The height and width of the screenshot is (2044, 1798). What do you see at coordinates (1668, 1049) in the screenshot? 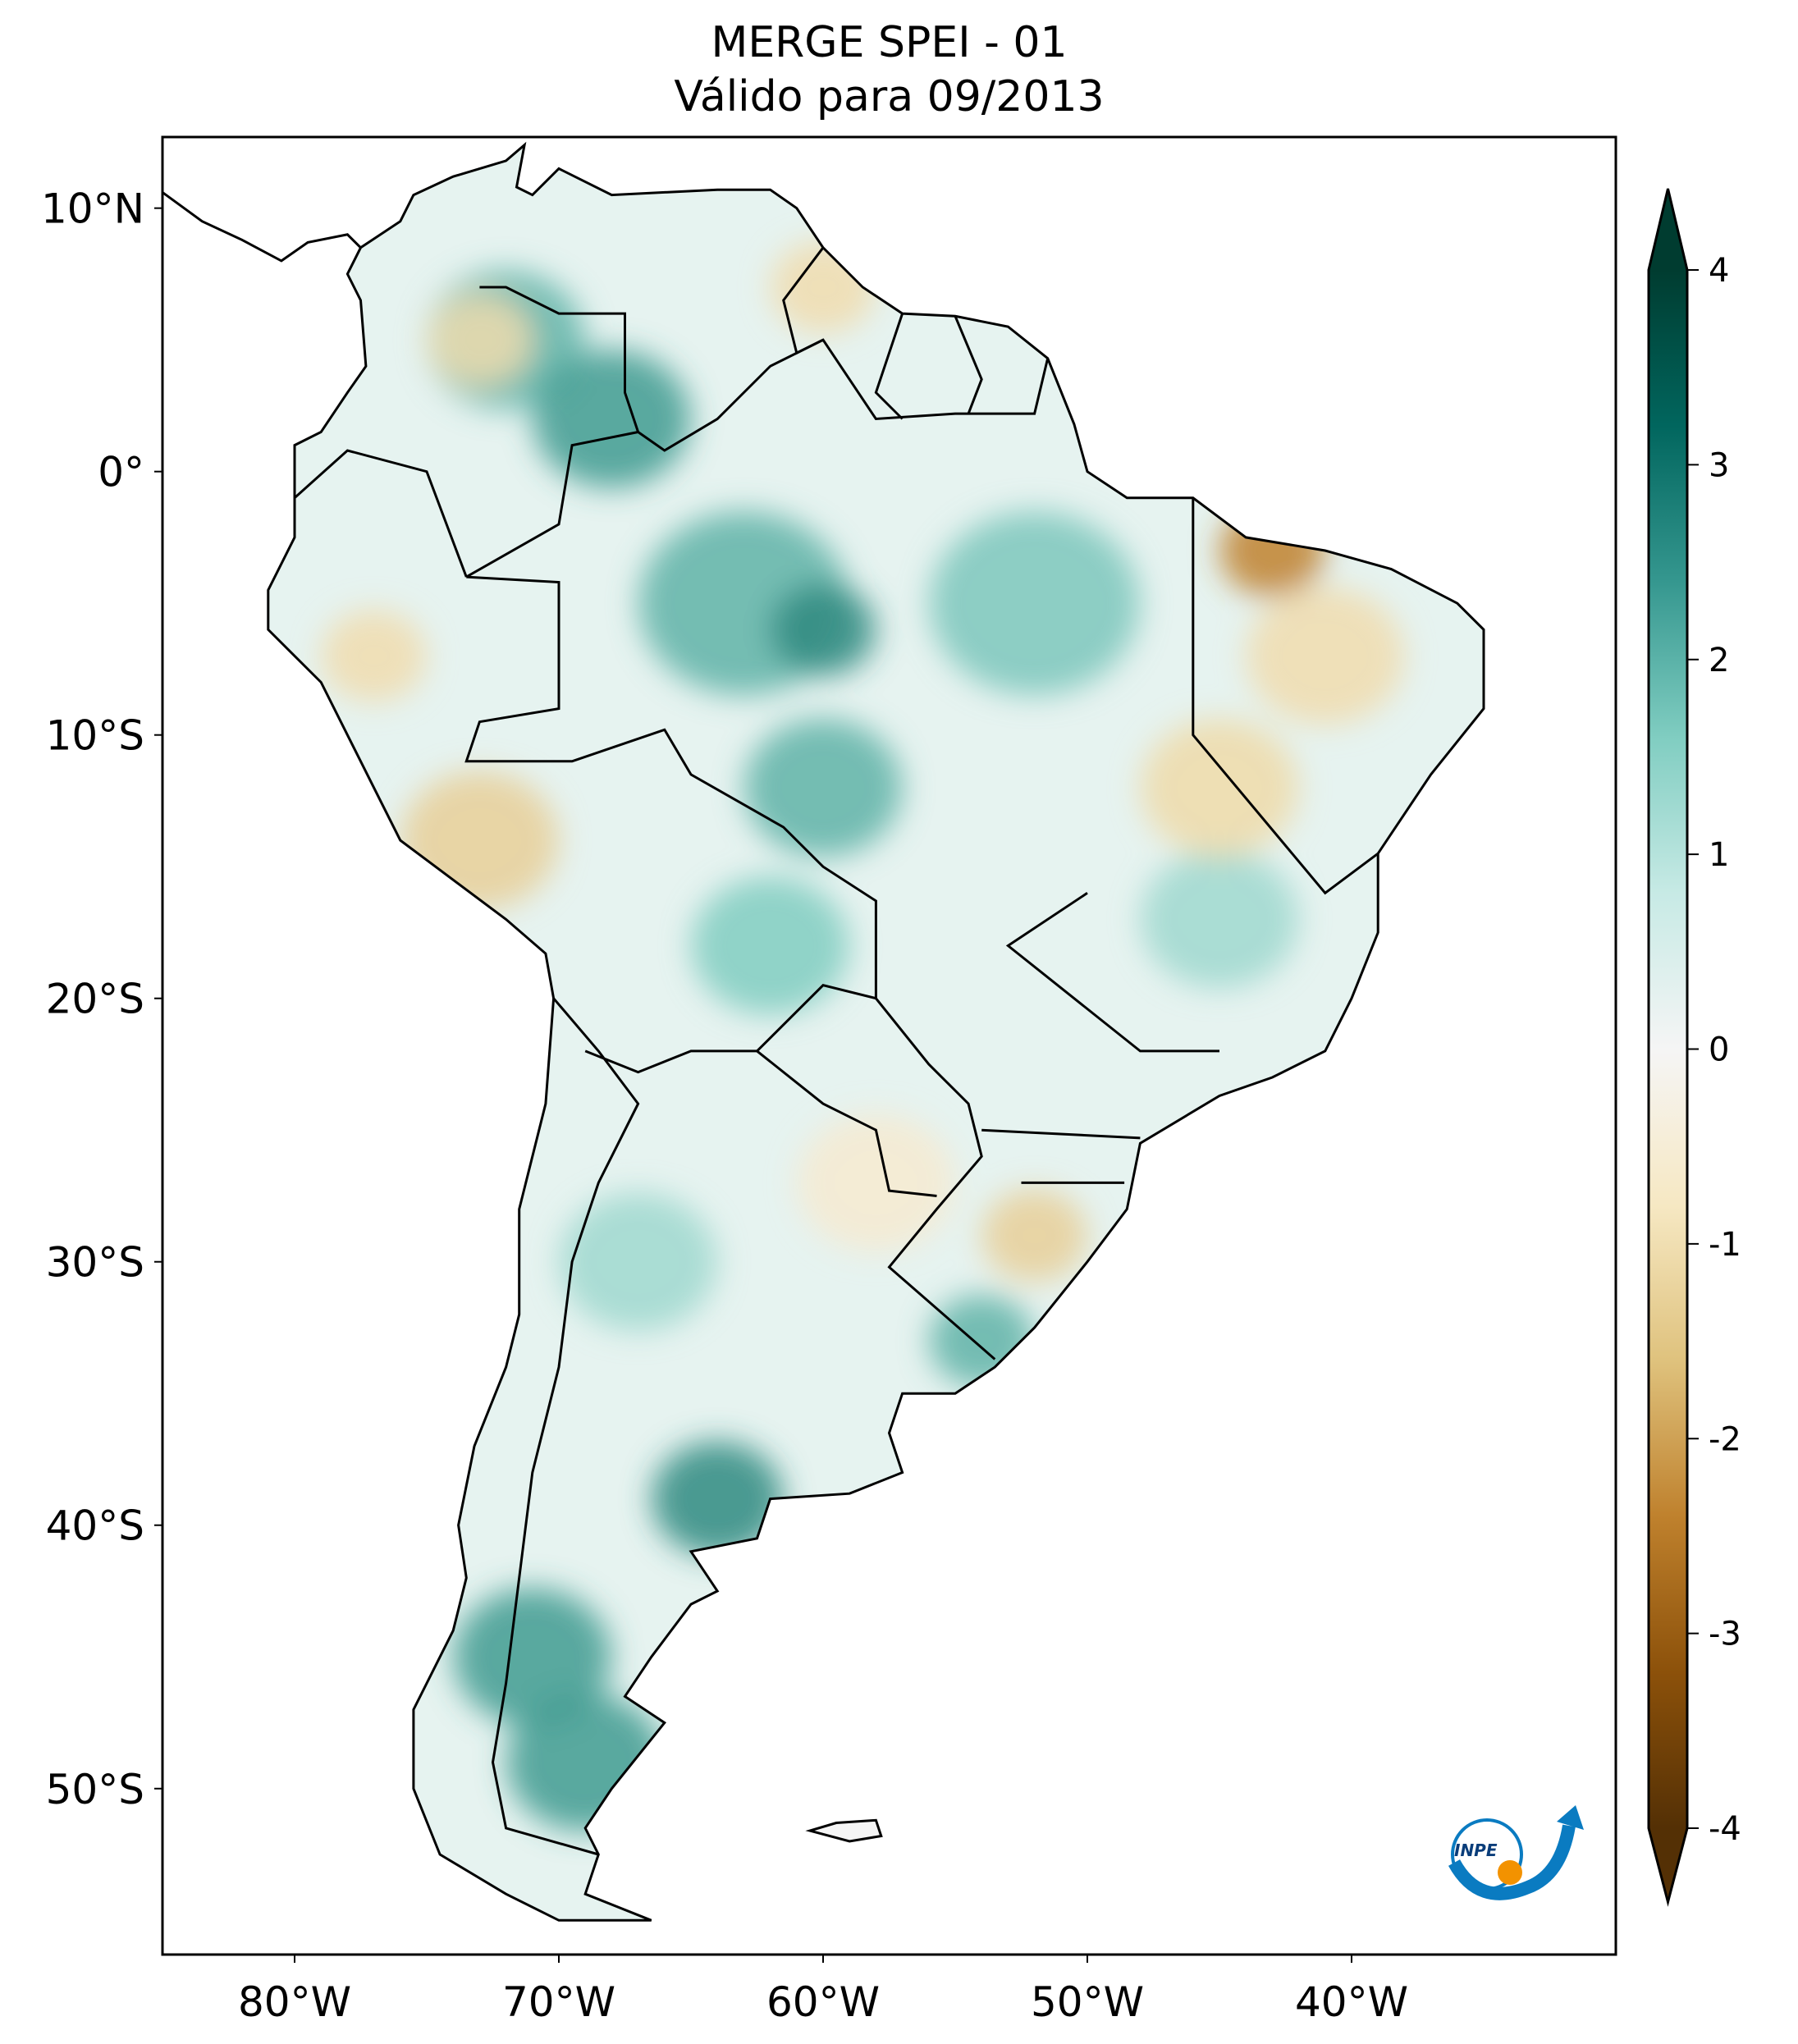
I see `colorbar-gradient` at bounding box center [1668, 1049].